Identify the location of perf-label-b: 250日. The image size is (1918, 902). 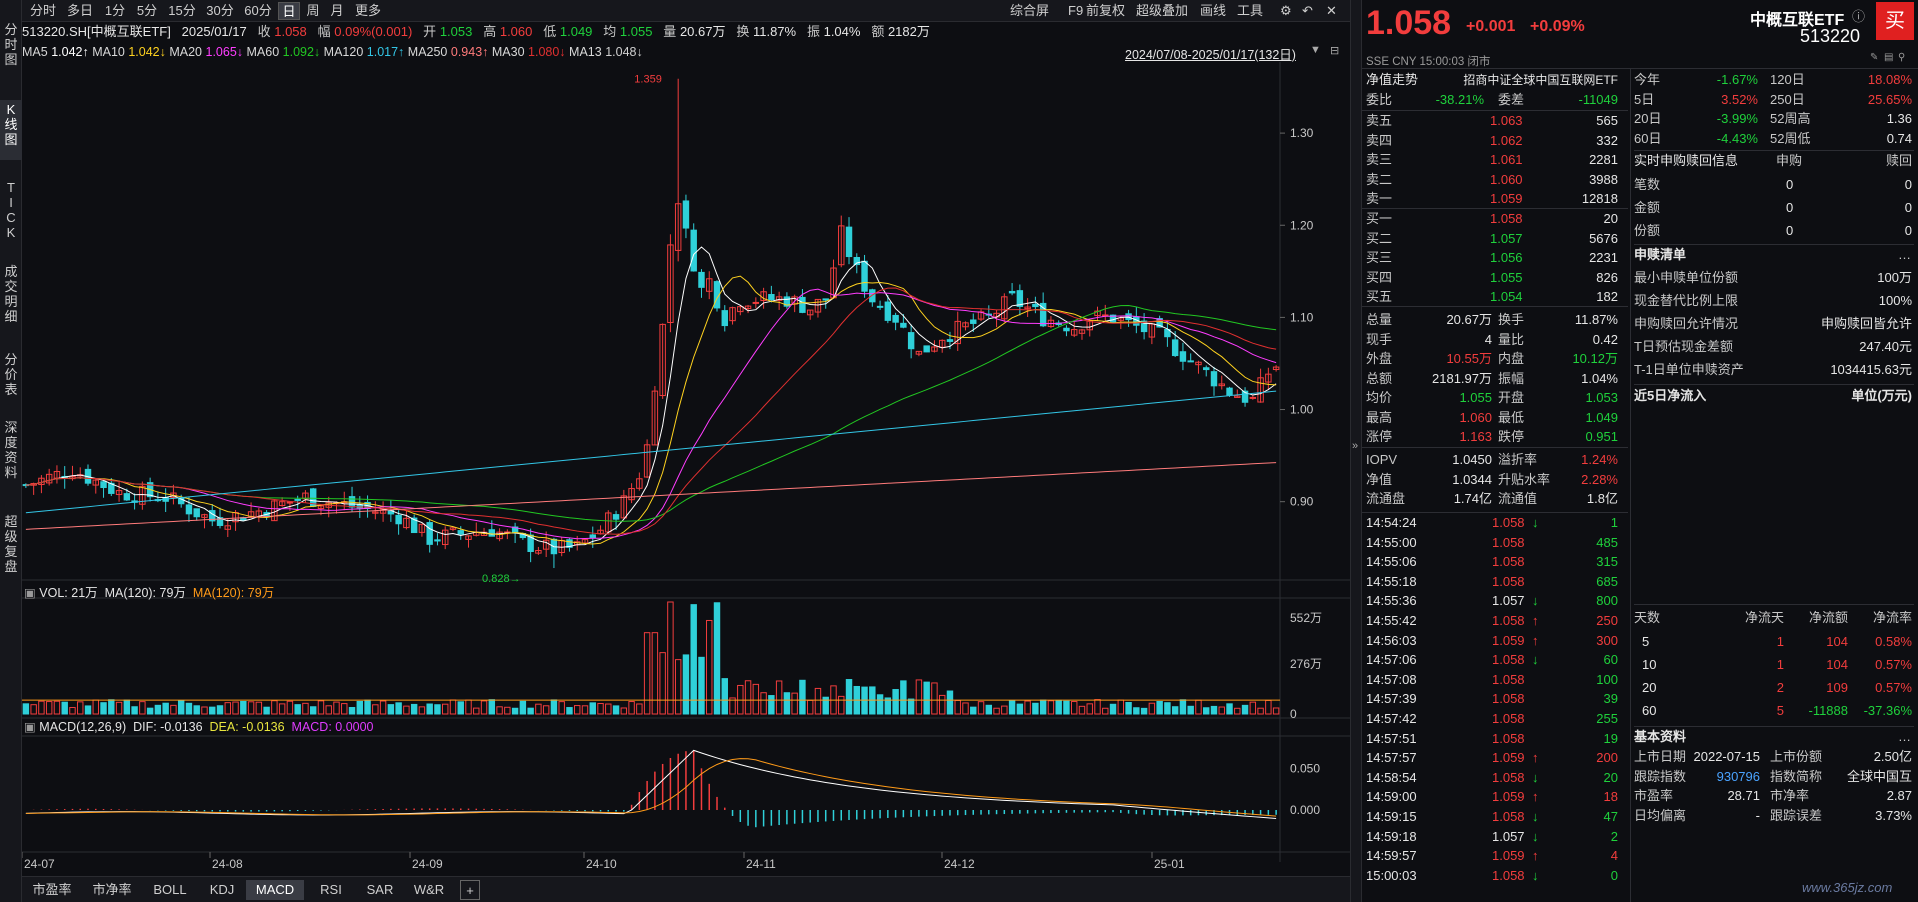
(1787, 99).